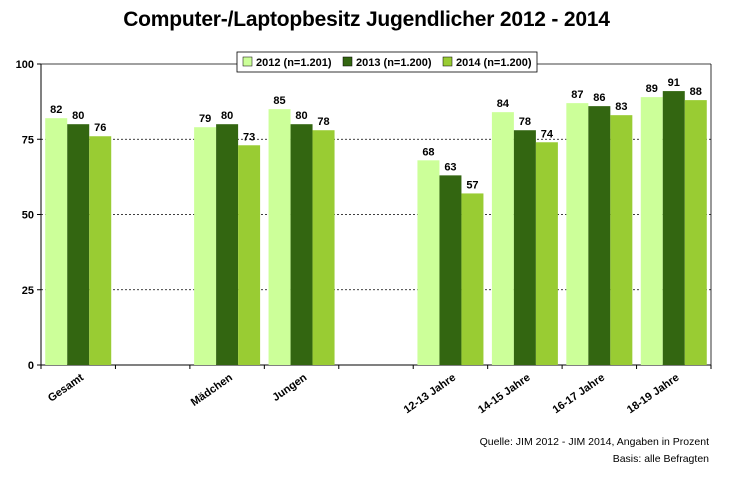  I want to click on legend-label: 2013 (n=1.200), so click(394, 63).